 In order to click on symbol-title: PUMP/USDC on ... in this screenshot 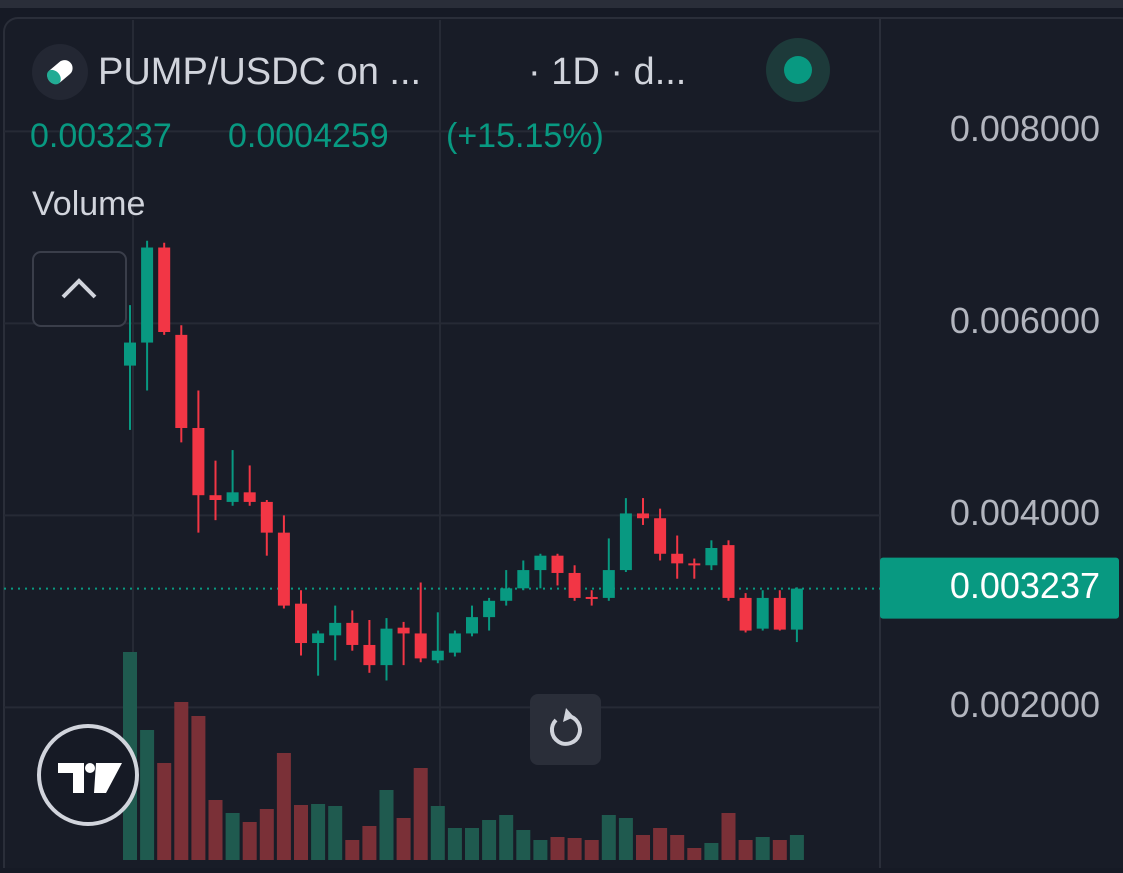, I will do `click(259, 72)`.